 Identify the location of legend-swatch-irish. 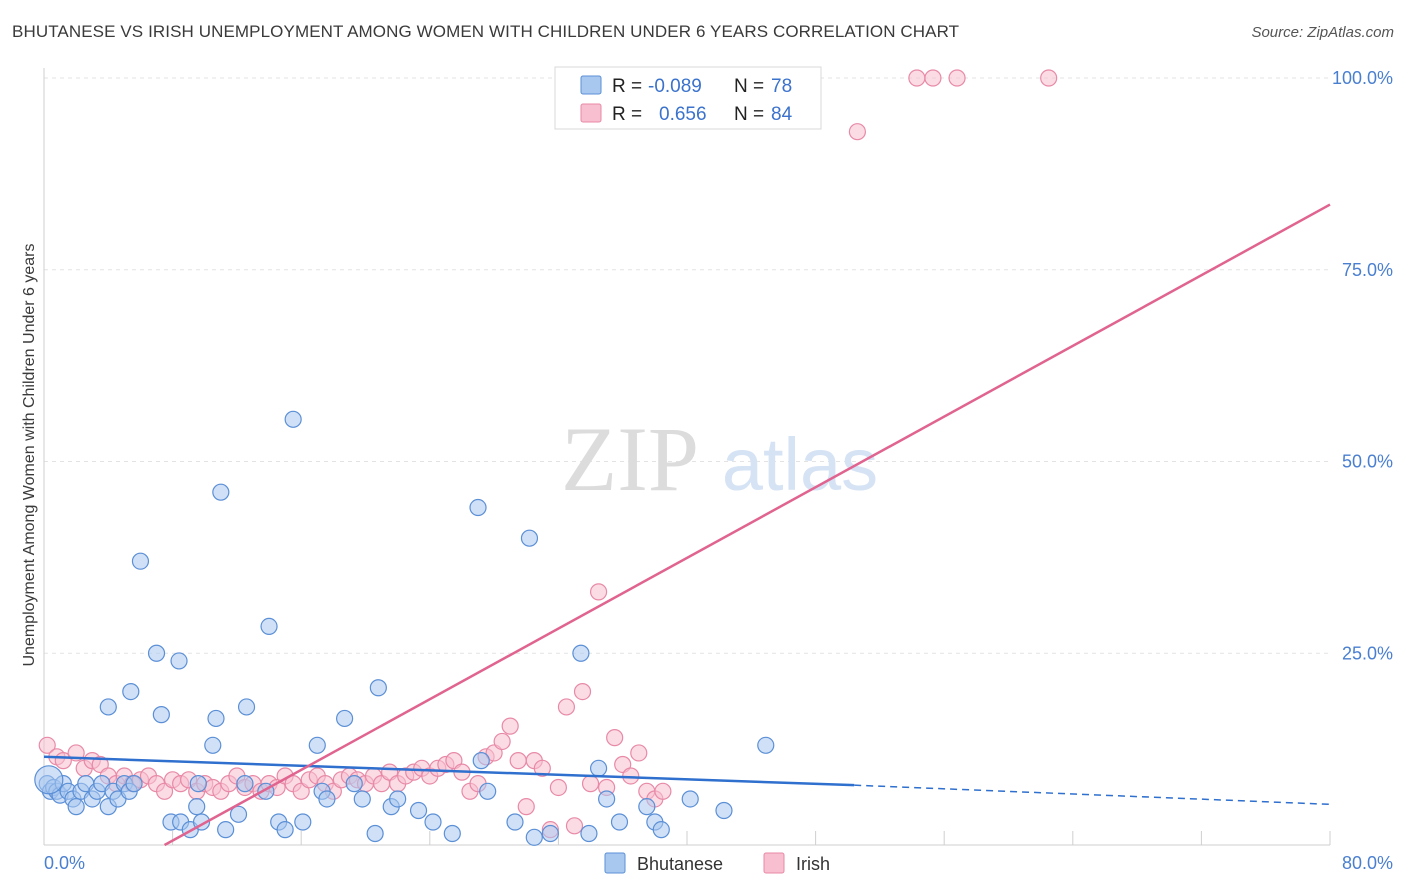
(591, 113).